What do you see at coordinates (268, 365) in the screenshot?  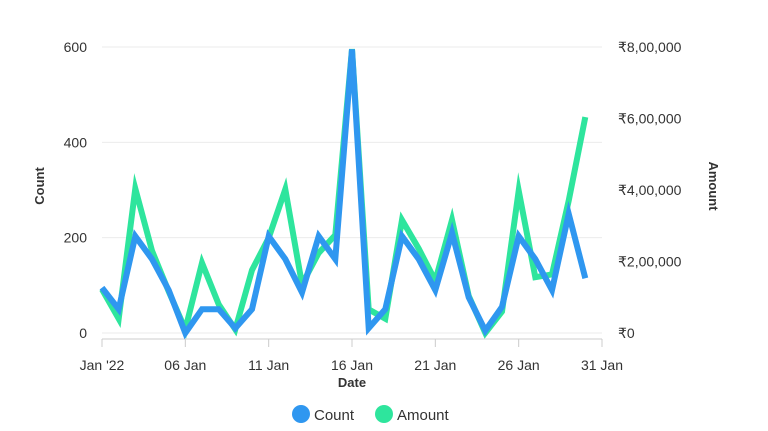 I see `x-tick-label: 11 Jan` at bounding box center [268, 365].